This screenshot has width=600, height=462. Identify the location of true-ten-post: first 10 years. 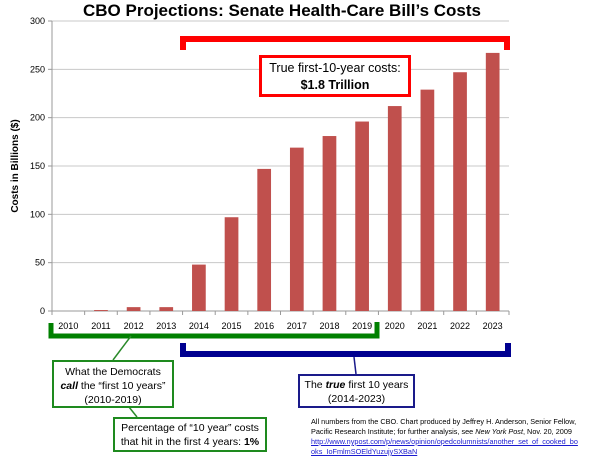
(377, 385).